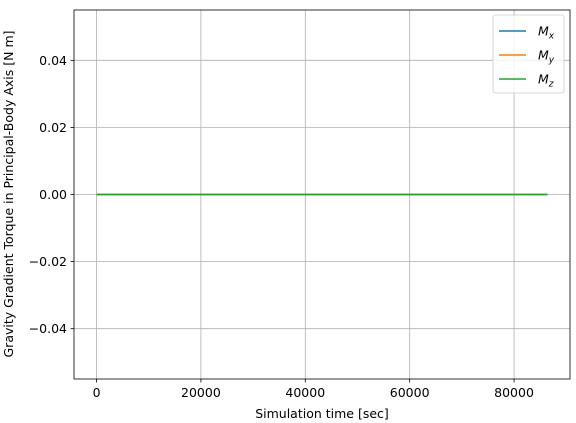 This screenshot has width=576, height=423. I want to click on legend-label: Mx, so click(546, 33).